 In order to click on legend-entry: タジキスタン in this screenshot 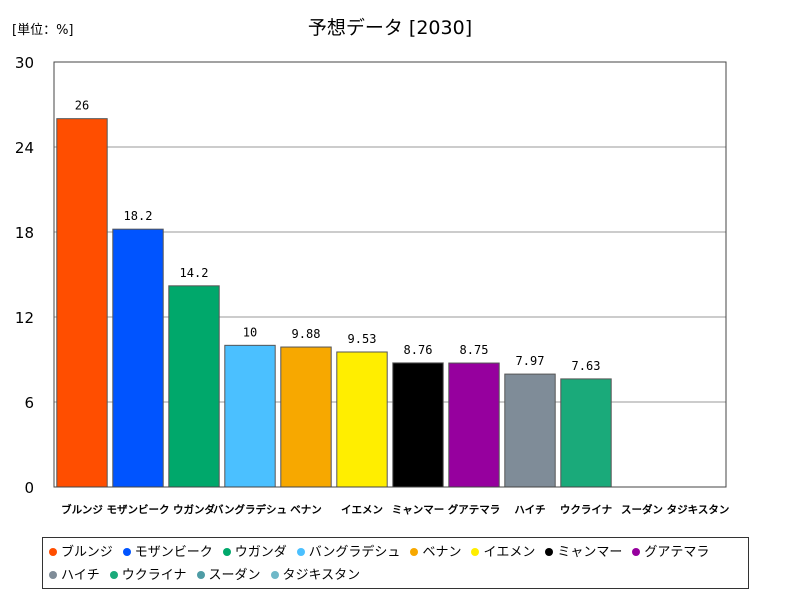, I will do `click(315, 575)`.